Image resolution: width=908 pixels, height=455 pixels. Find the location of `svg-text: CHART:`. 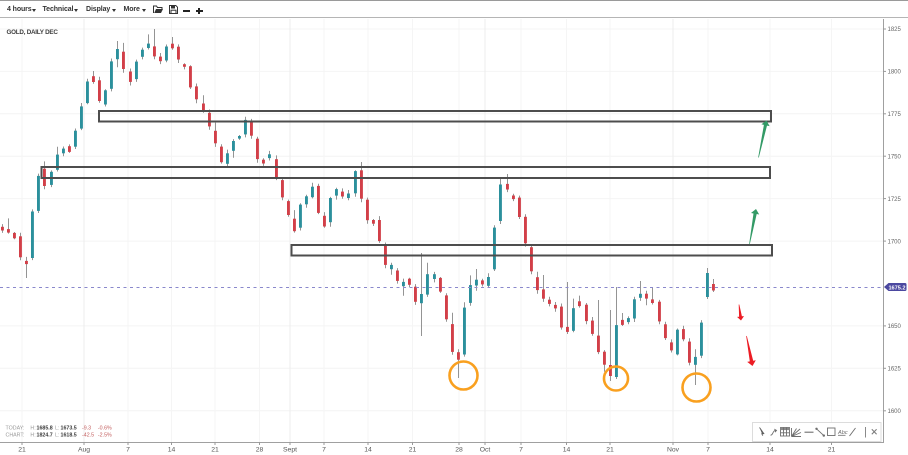

svg-text: CHART: is located at coordinates (15, 436).